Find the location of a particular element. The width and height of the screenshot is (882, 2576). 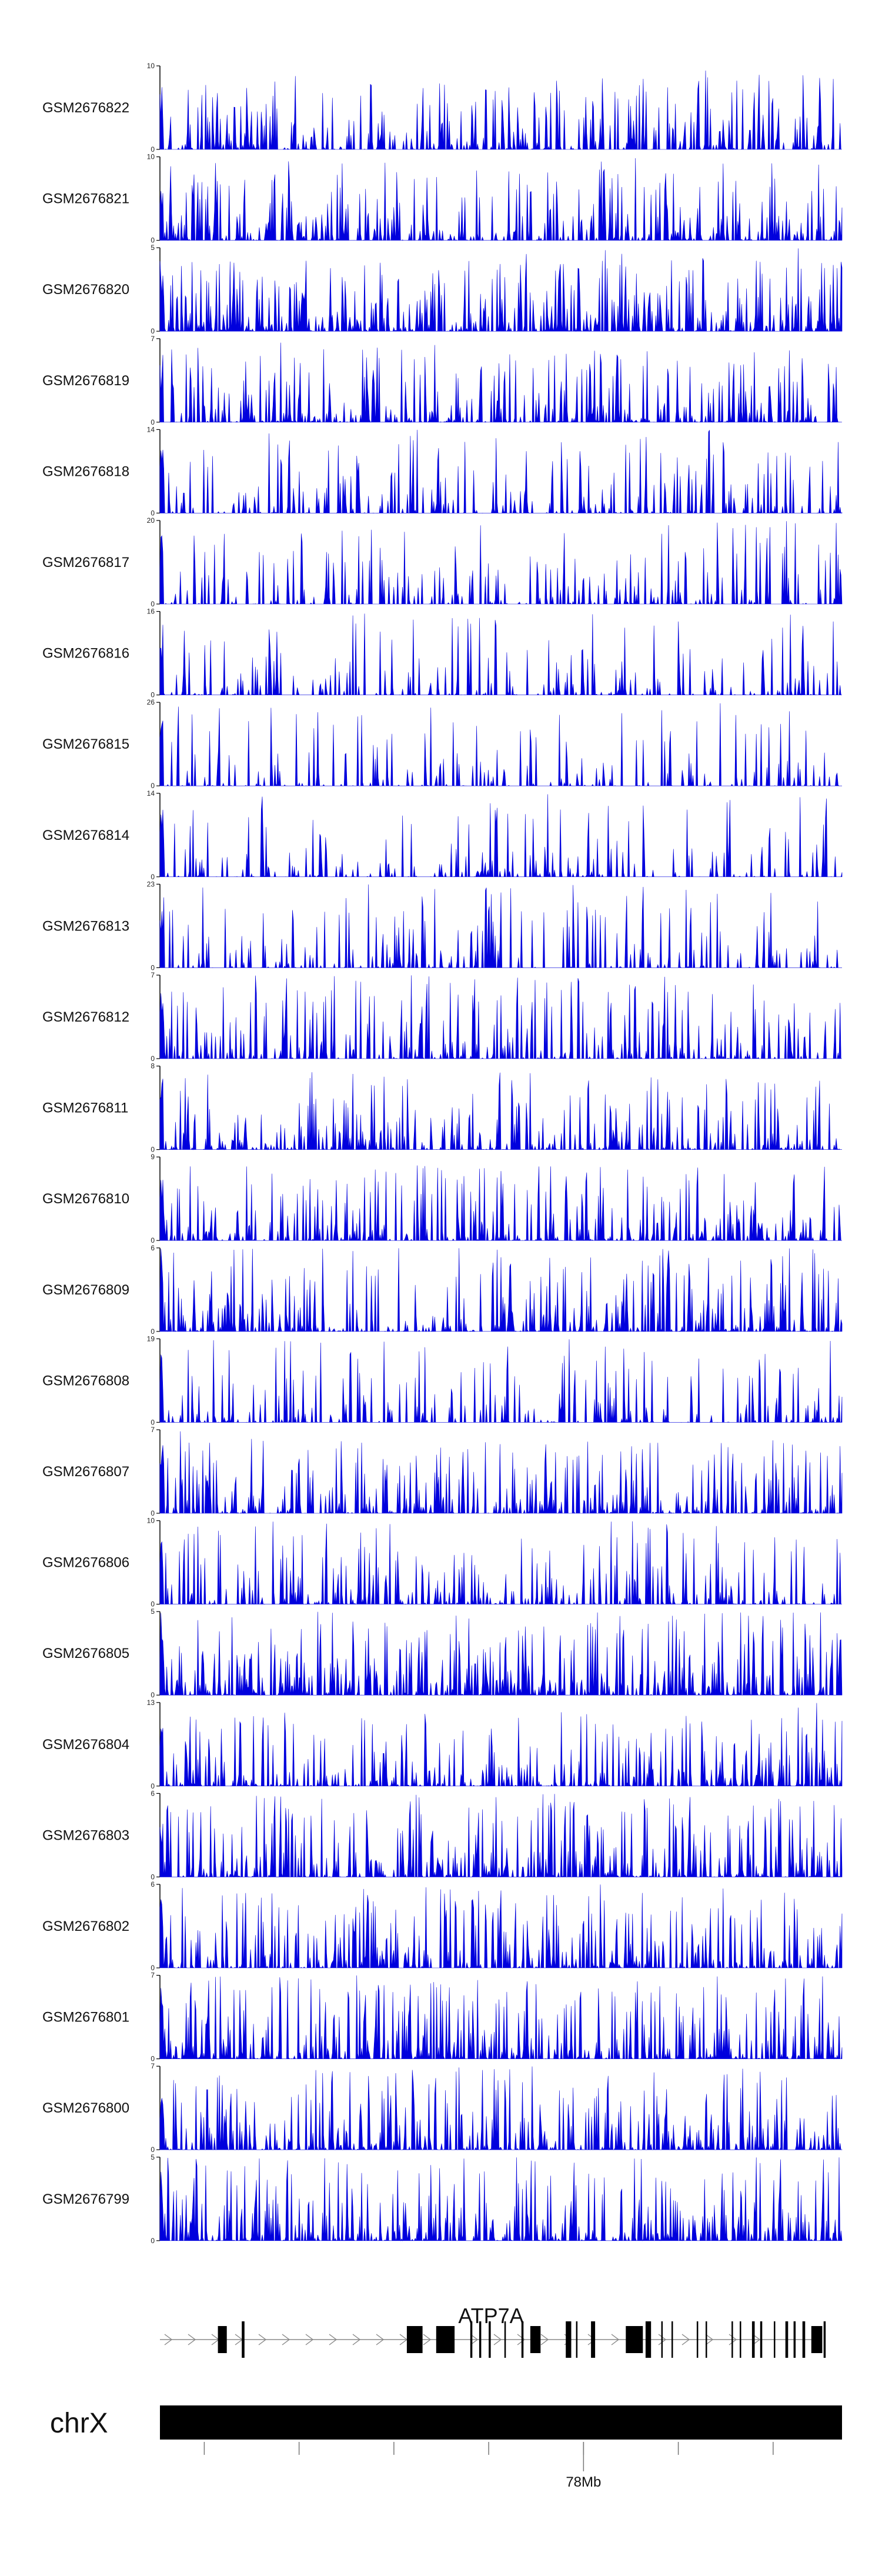

track-GSM2676814: GSM2676814 14 0 is located at coordinates (442, 835).